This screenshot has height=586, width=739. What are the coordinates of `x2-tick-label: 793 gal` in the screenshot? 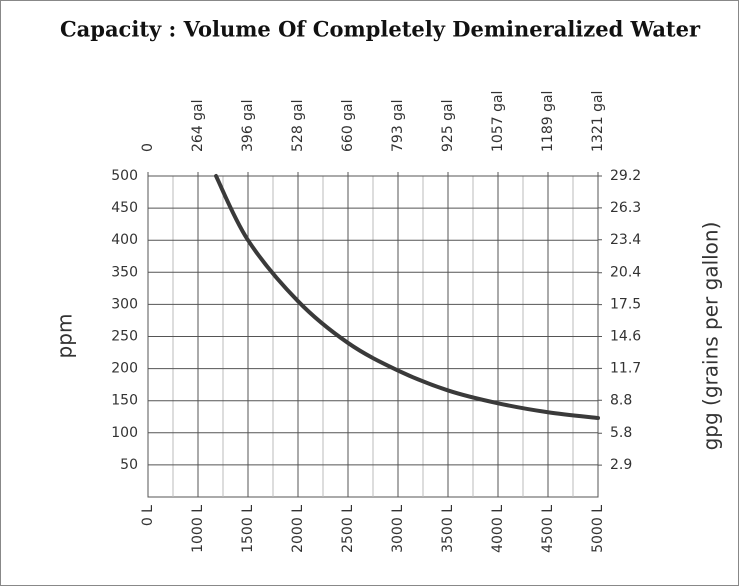 It's located at (398, 125).